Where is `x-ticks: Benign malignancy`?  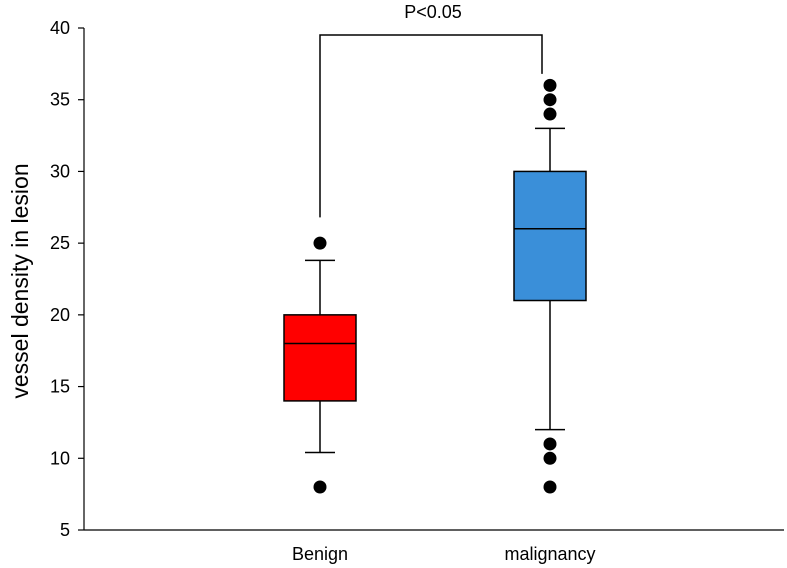
x-ticks: Benign malignancy is located at coordinates (444, 554).